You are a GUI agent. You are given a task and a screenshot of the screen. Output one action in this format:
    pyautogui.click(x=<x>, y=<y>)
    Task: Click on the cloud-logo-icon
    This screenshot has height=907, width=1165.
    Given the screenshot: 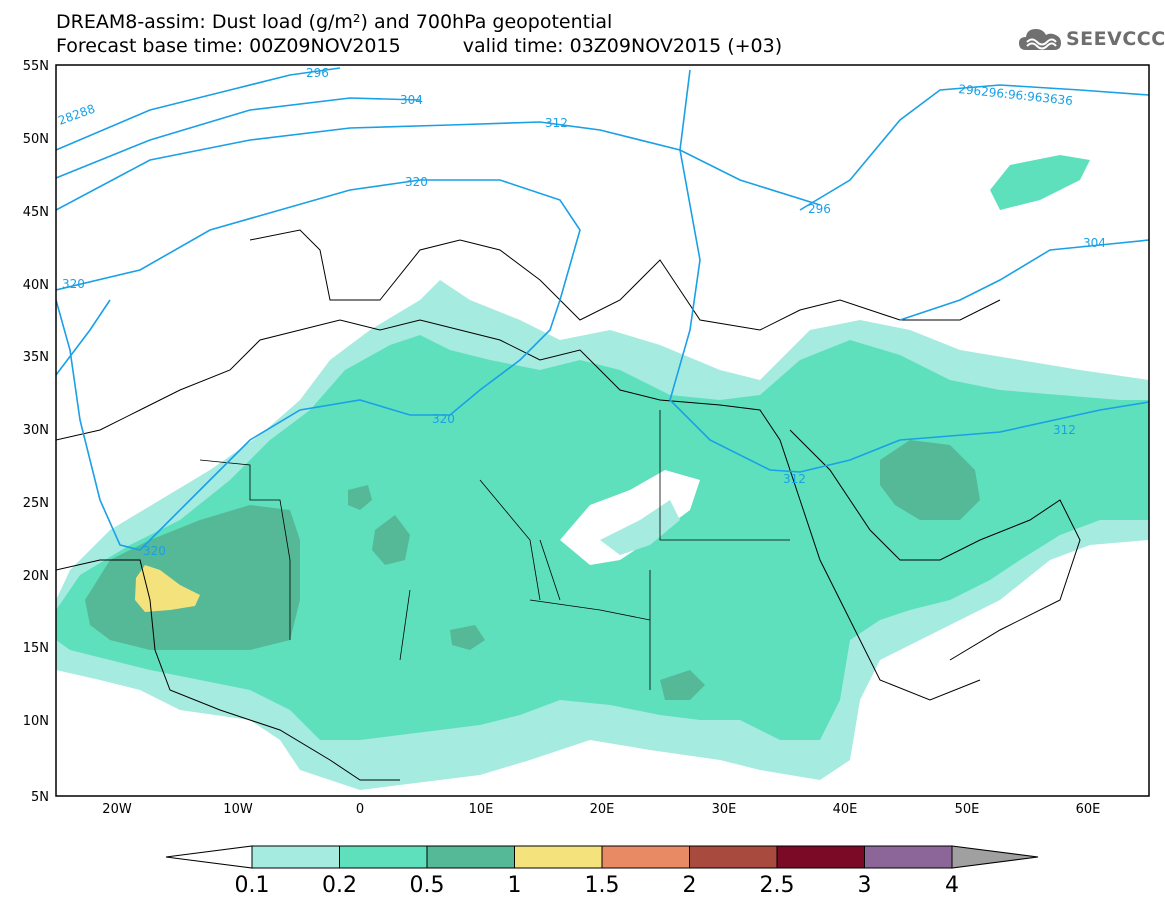 What is the action you would take?
    pyautogui.click(x=1040, y=39)
    